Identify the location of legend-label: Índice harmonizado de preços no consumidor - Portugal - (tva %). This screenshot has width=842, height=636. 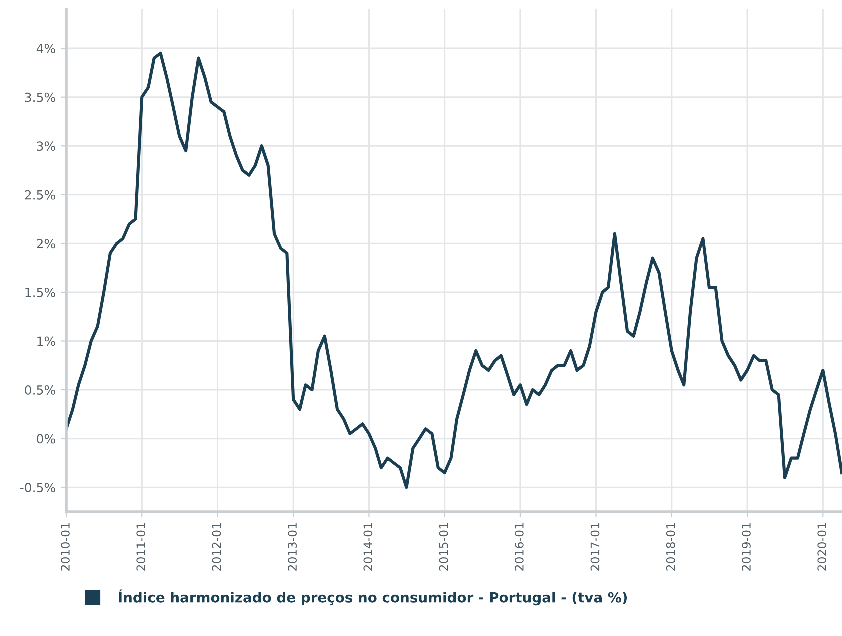
(373, 598).